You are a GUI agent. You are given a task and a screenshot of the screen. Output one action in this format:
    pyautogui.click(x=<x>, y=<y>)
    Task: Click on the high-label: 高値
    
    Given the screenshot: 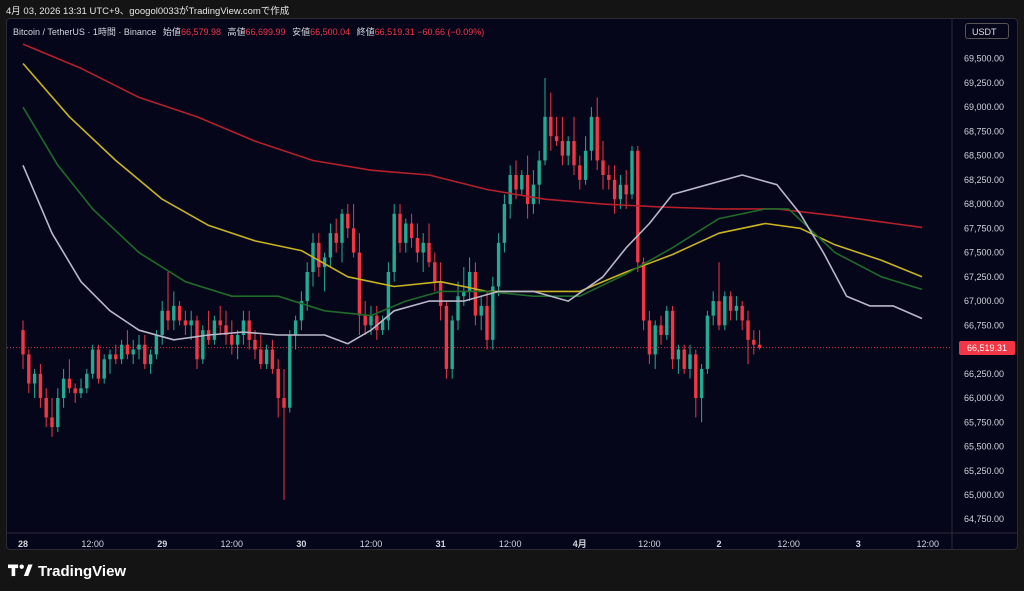 What is the action you would take?
    pyautogui.click(x=236, y=32)
    